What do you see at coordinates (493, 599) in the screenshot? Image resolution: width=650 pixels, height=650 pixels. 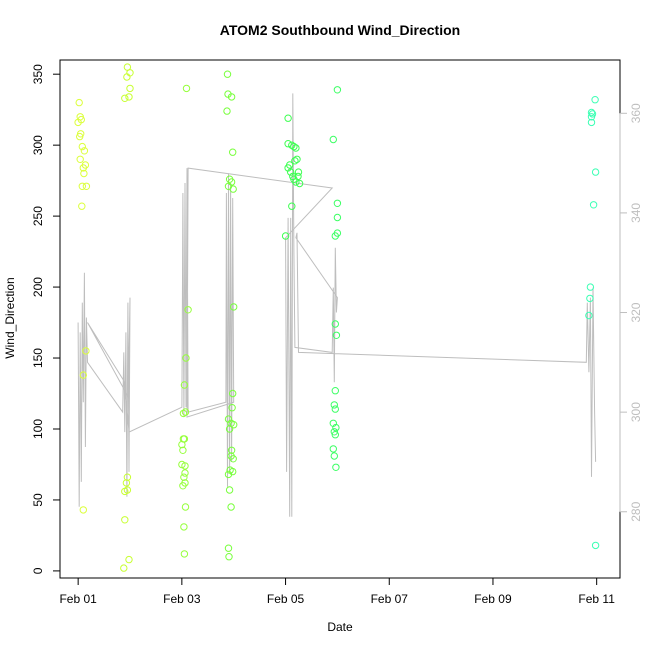 I see `x-tick-label: Feb 09` at bounding box center [493, 599].